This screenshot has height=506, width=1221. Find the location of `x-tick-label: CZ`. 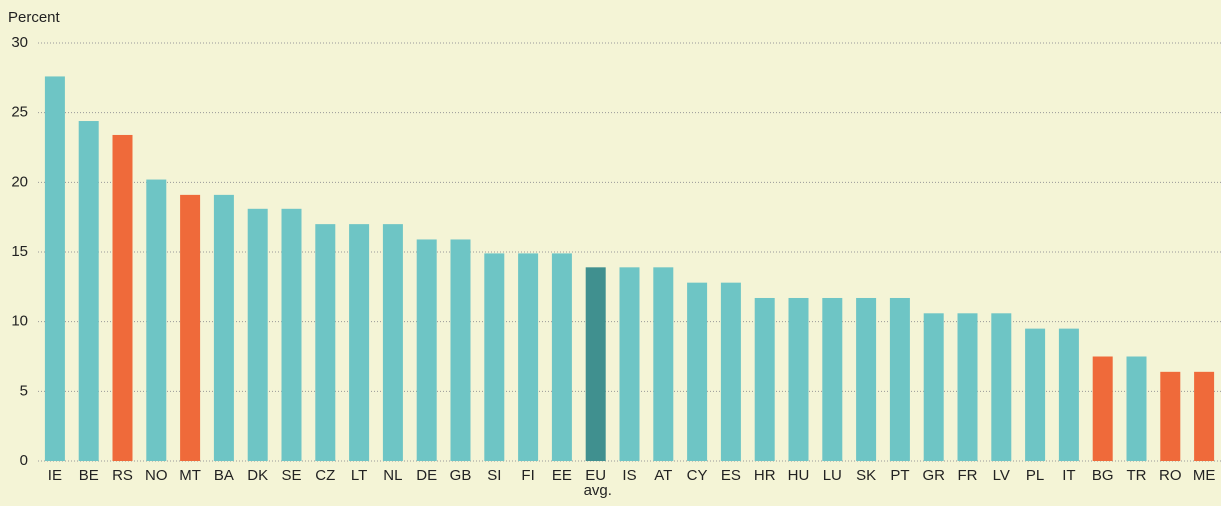

x-tick-label: CZ is located at coordinates (325, 475).